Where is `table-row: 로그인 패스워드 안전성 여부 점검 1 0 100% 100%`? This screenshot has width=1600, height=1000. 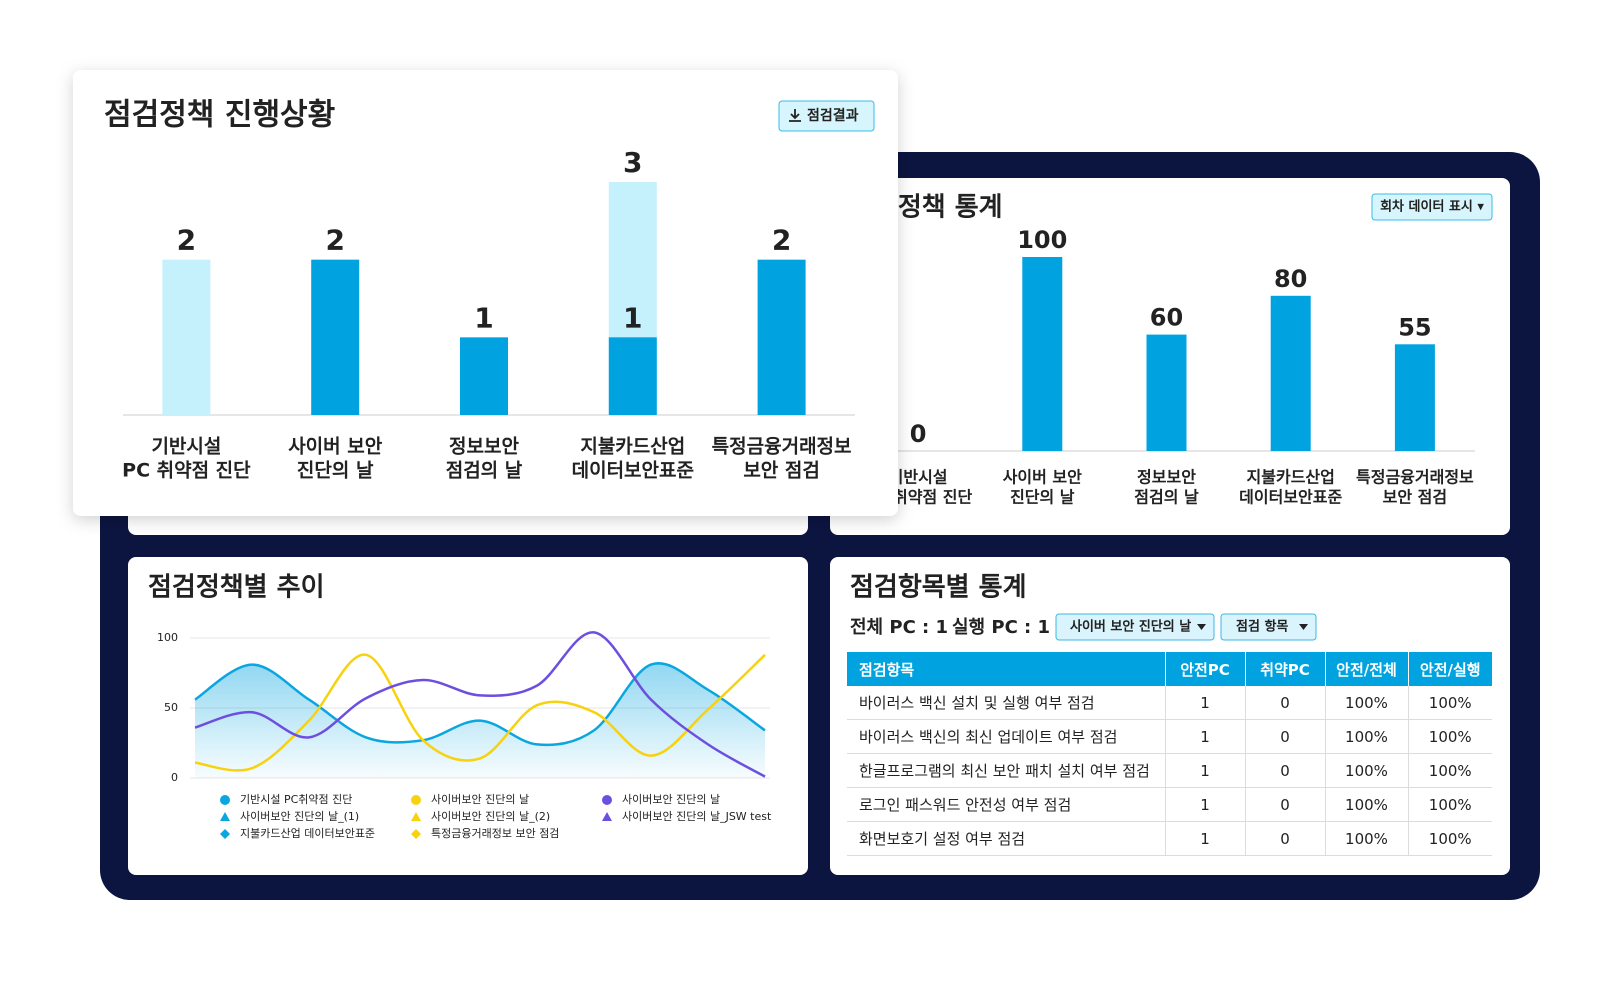
table-row: 로그인 패스워드 안전성 여부 점검 1 0 100% 100% is located at coordinates (1169, 804).